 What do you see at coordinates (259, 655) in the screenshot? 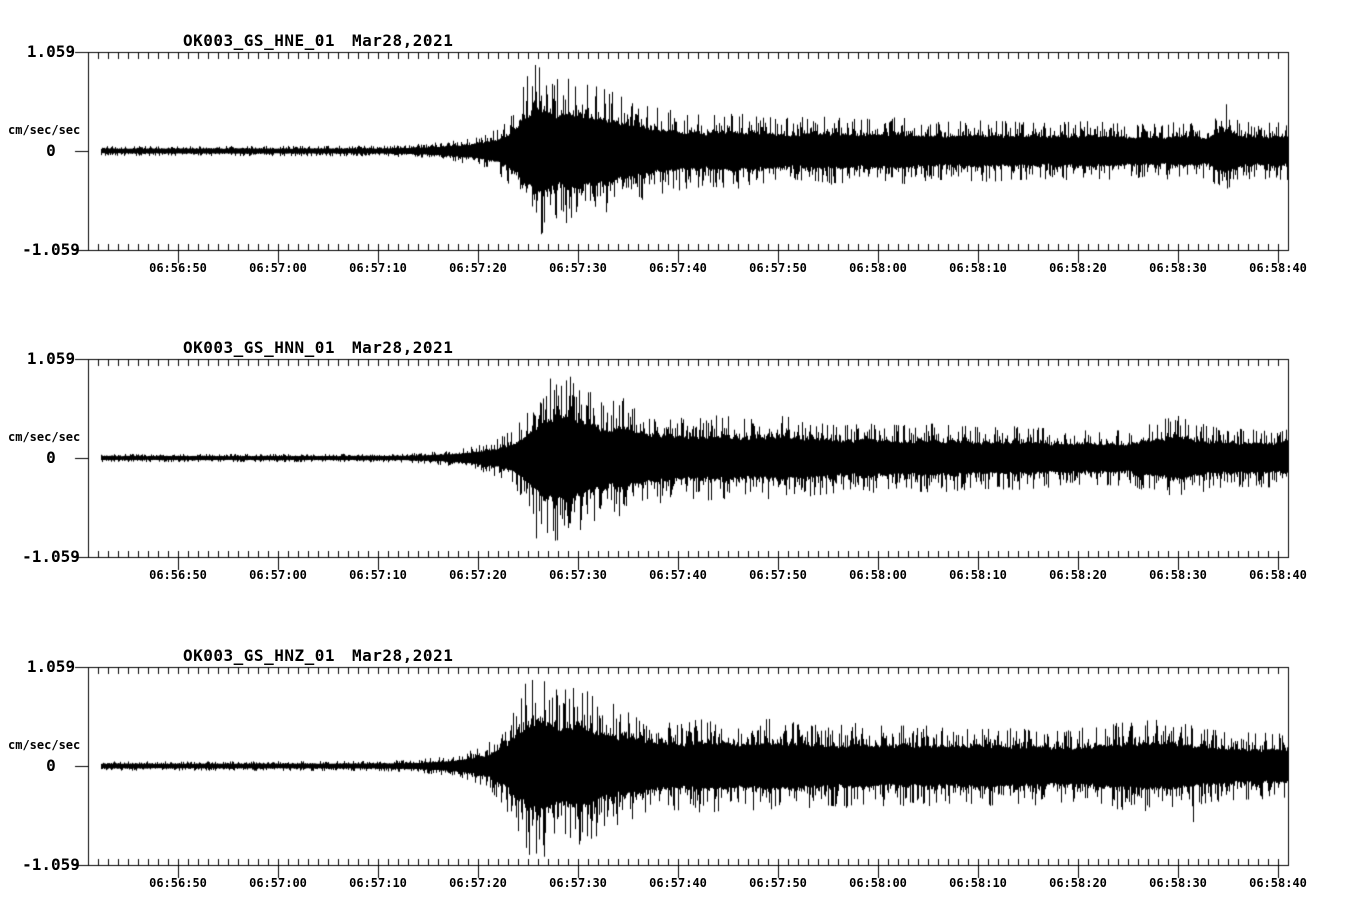
I see `station-channel-label: OK003_GS_HNZ_01` at bounding box center [259, 655].